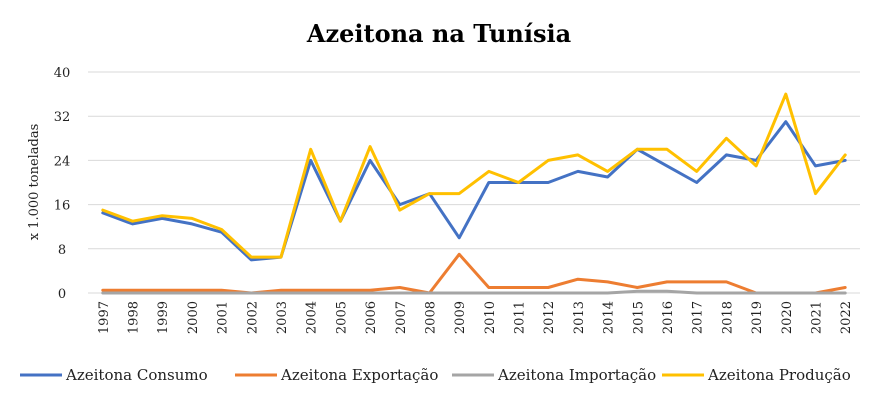 The image size is (878, 400). Describe the element at coordinates (62, 184) in the screenshot. I see `y-axis-ticks: 0 8 16 24 32 40` at that location.